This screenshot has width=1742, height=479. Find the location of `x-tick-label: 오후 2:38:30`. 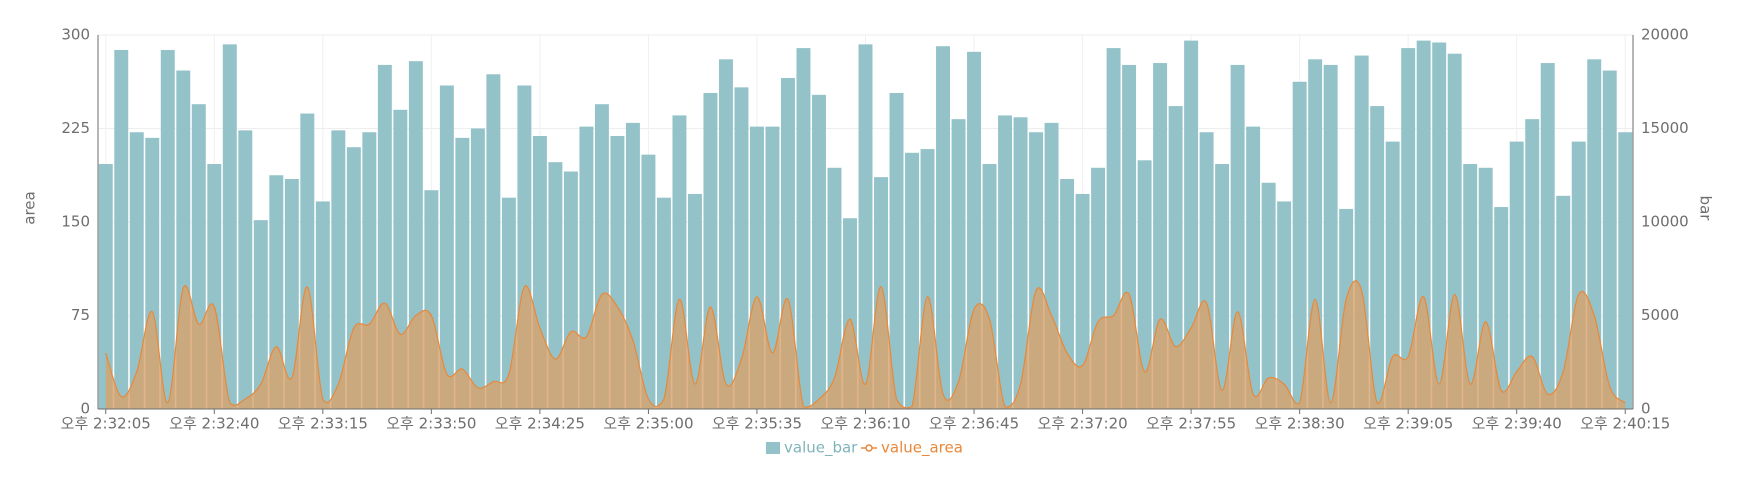

x-tick-label: 오후 2:38:30 is located at coordinates (1300, 424).